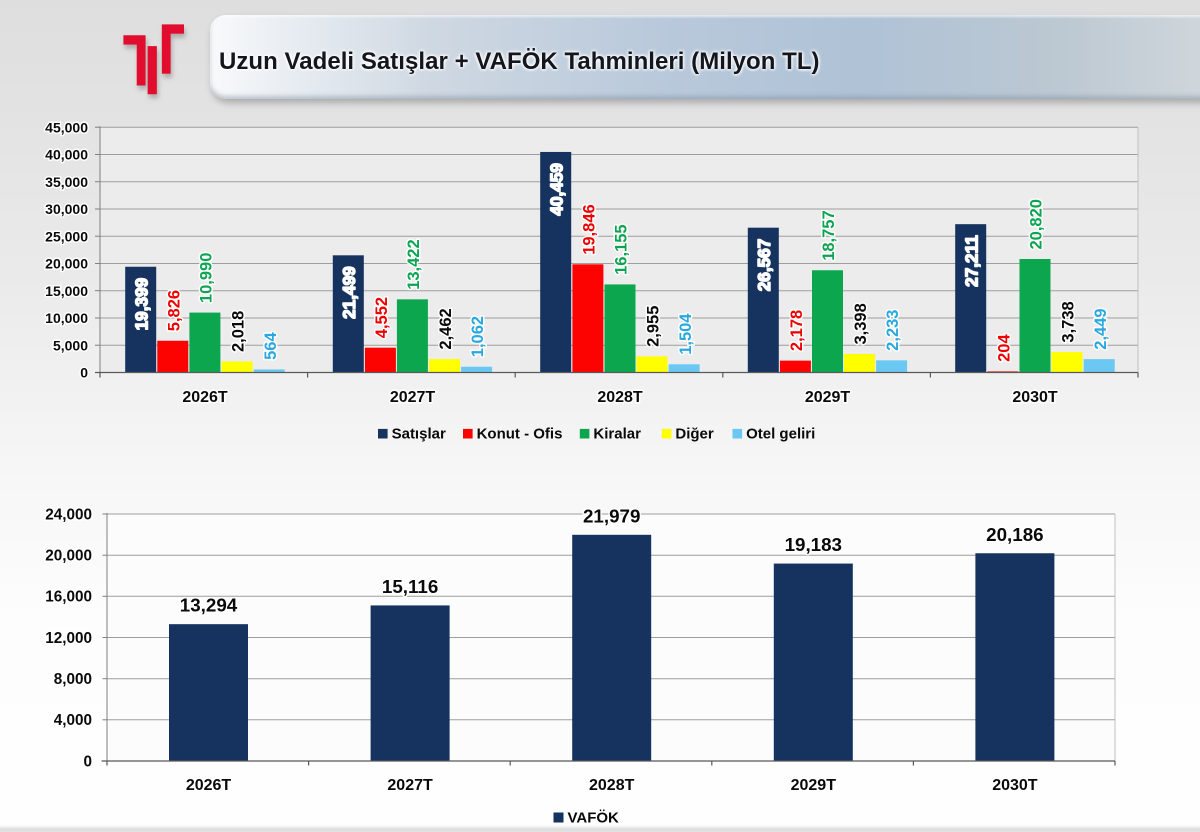 The height and width of the screenshot is (832, 1200). Describe the element at coordinates (1069, 321) in the screenshot. I see `svg-text: 3,738` at that location.